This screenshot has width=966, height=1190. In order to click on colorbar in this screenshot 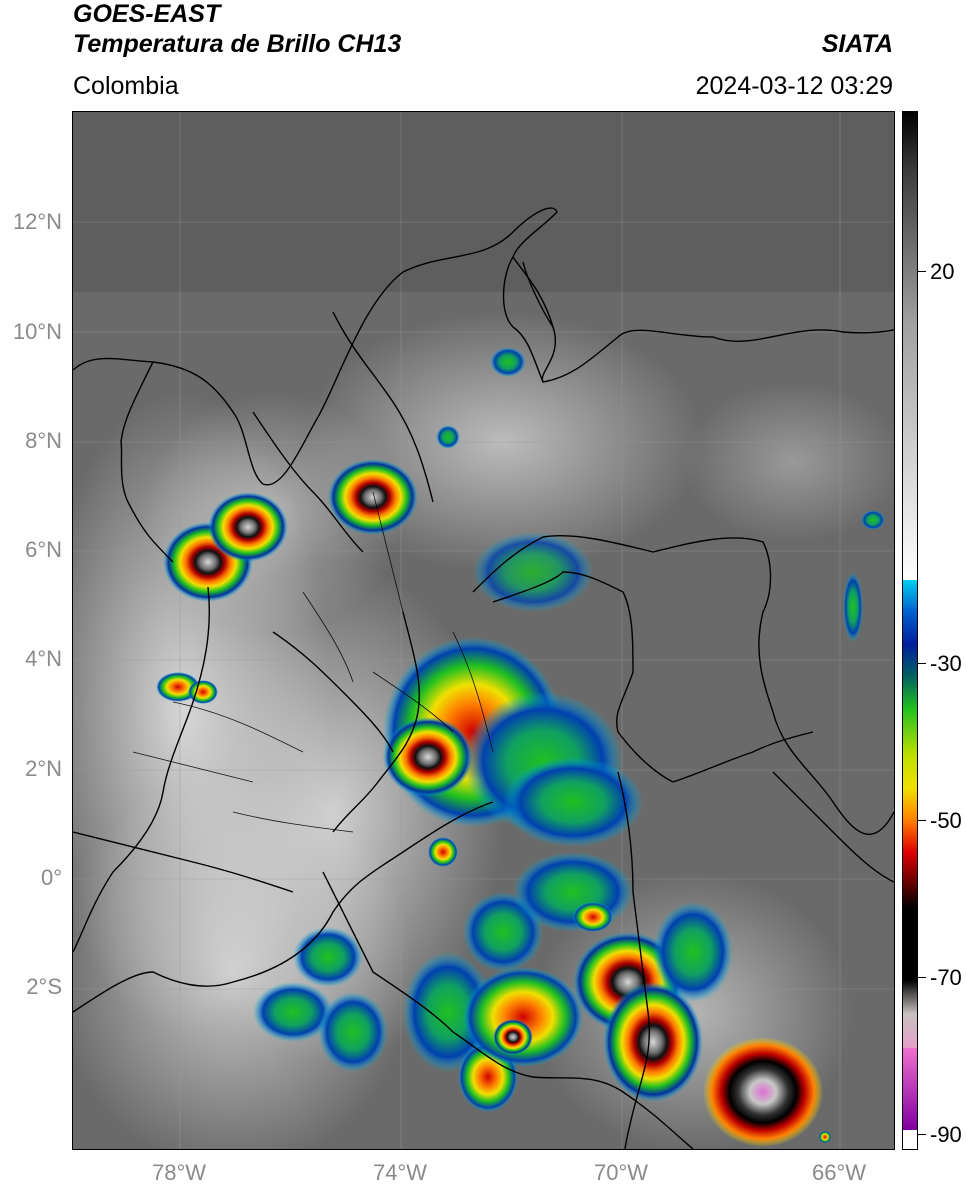, I will do `click(910, 630)`.